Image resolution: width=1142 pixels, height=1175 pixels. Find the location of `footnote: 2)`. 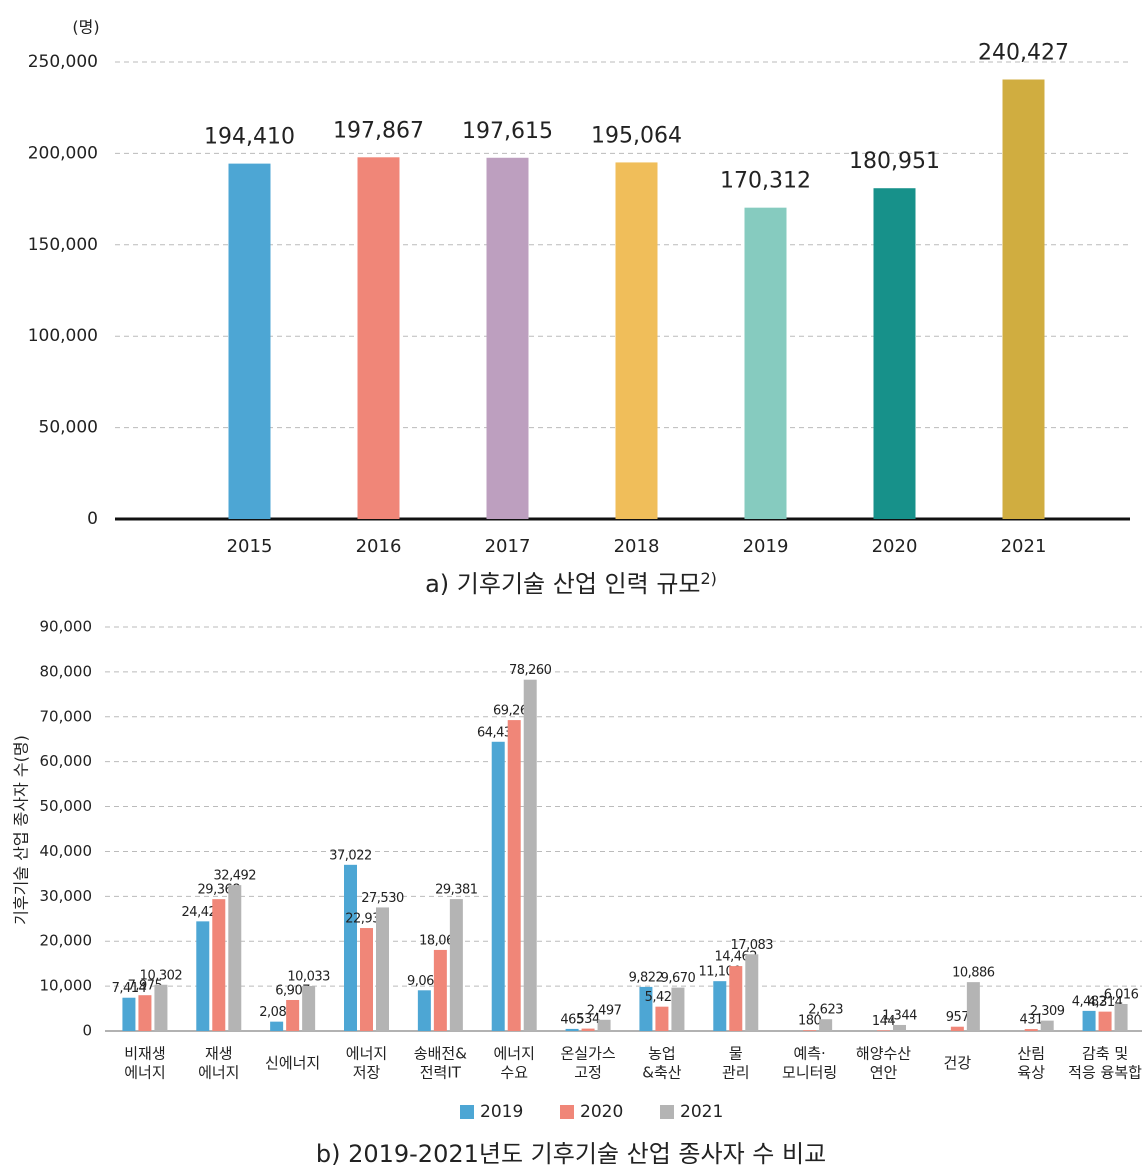

footnote: 2) is located at coordinates (708, 578).